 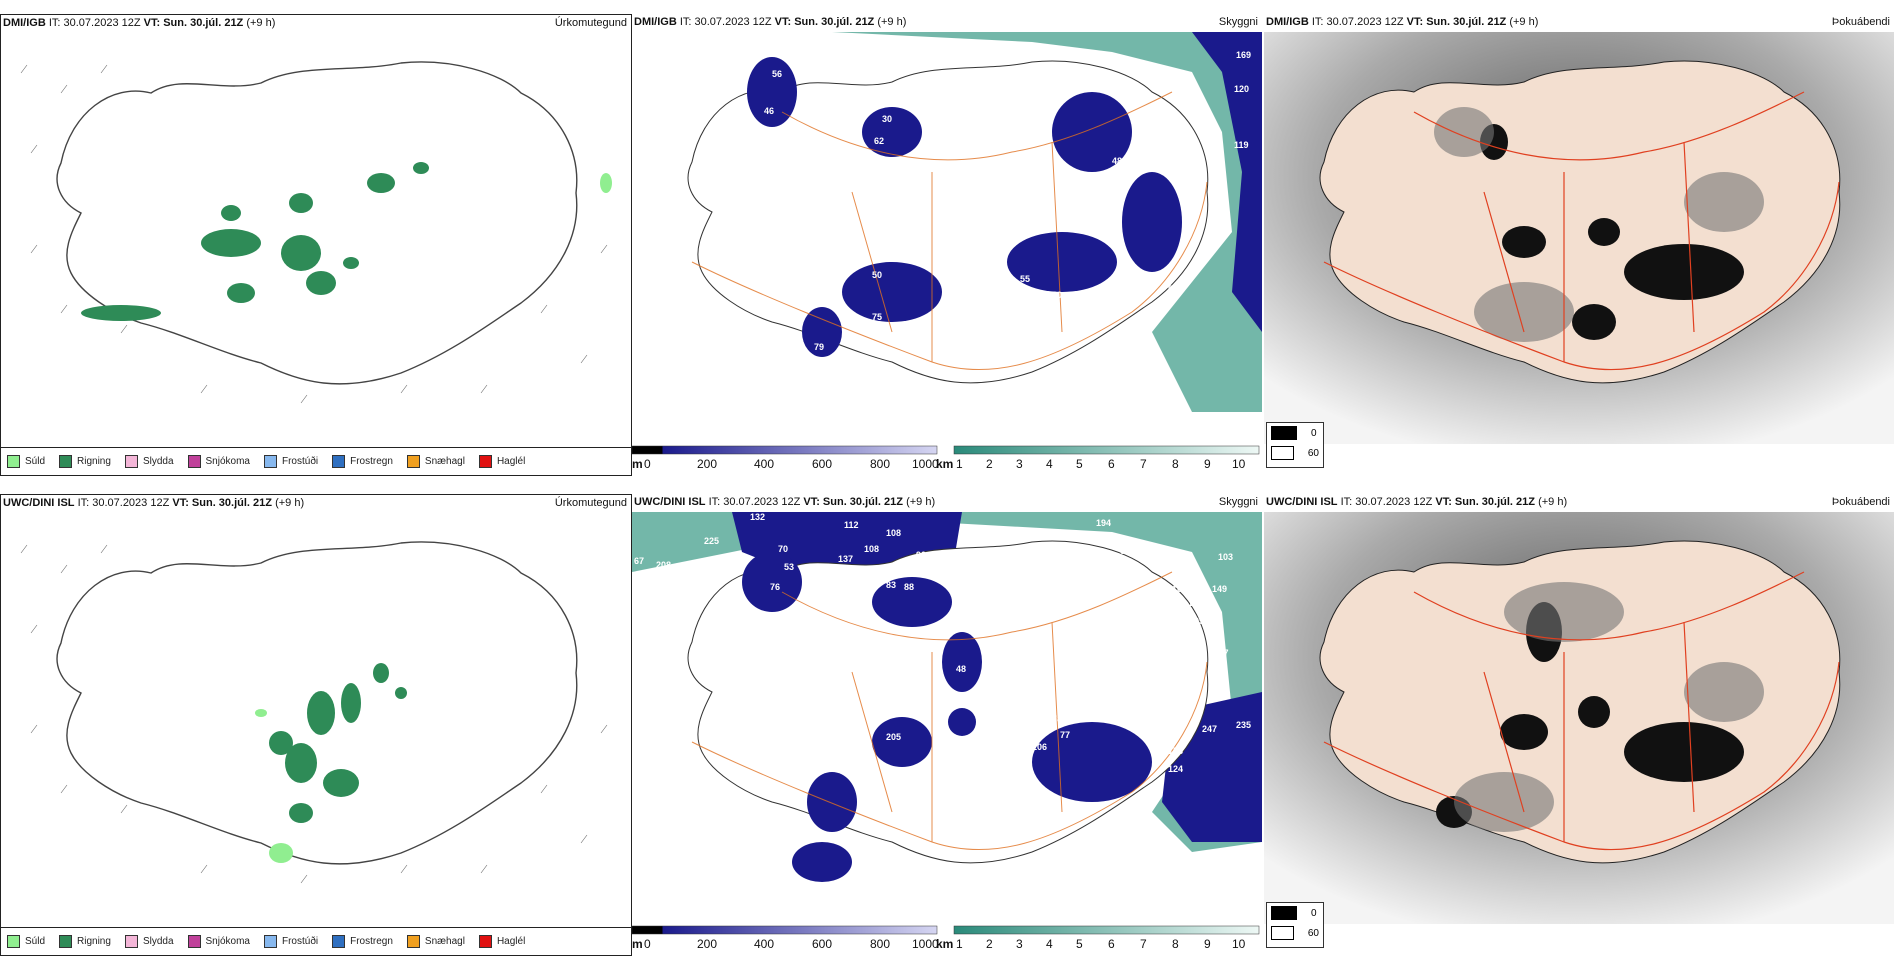 What do you see at coordinates (1173, 289) in the screenshot?
I see `svg-text: 57` at bounding box center [1173, 289].